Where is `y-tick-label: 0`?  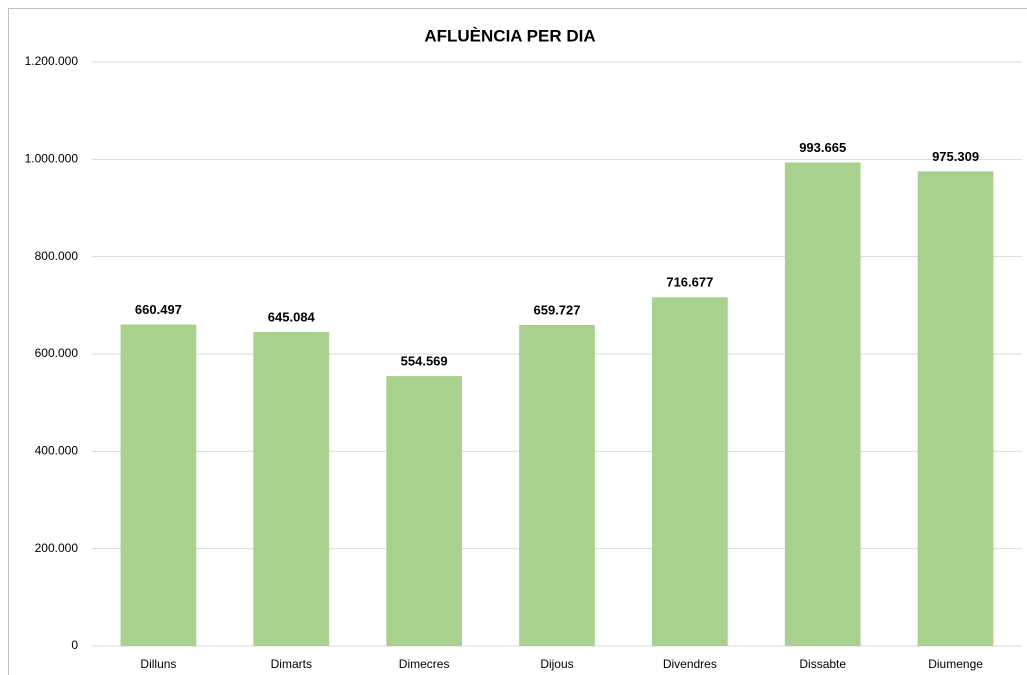 y-tick-label: 0 is located at coordinates (74, 645).